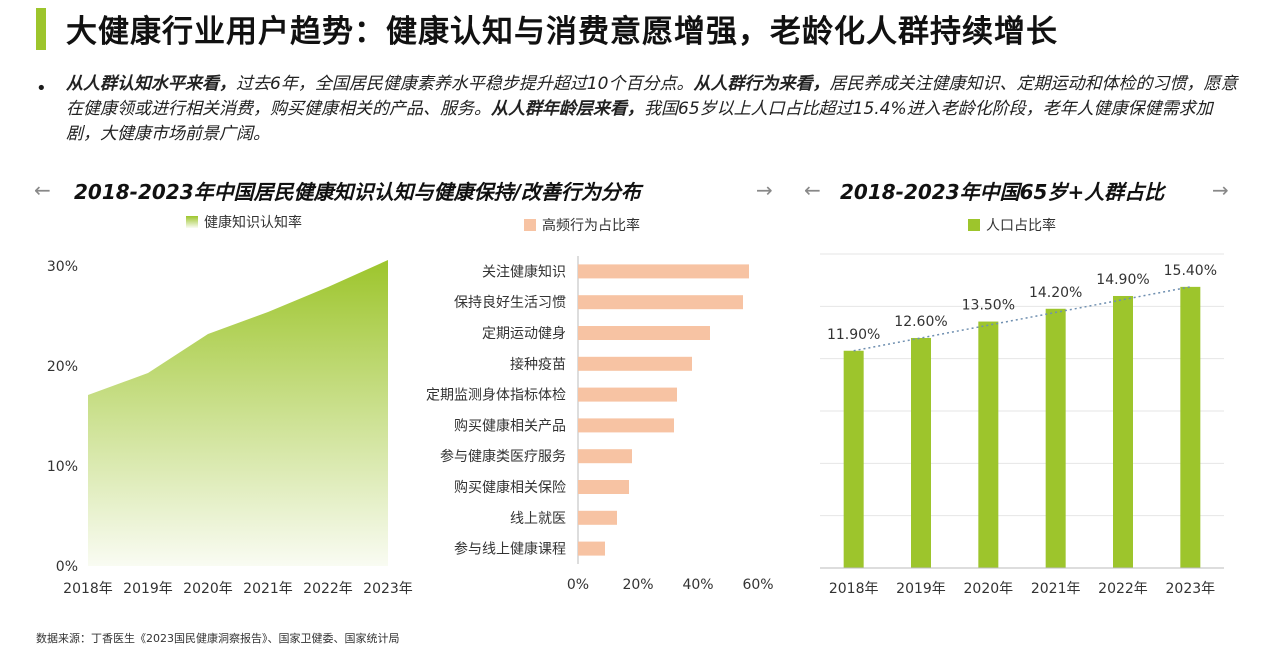 Image resolution: width=1280 pixels, height=660 pixels. I want to click on x-tick-label: 20%, so click(637, 585).